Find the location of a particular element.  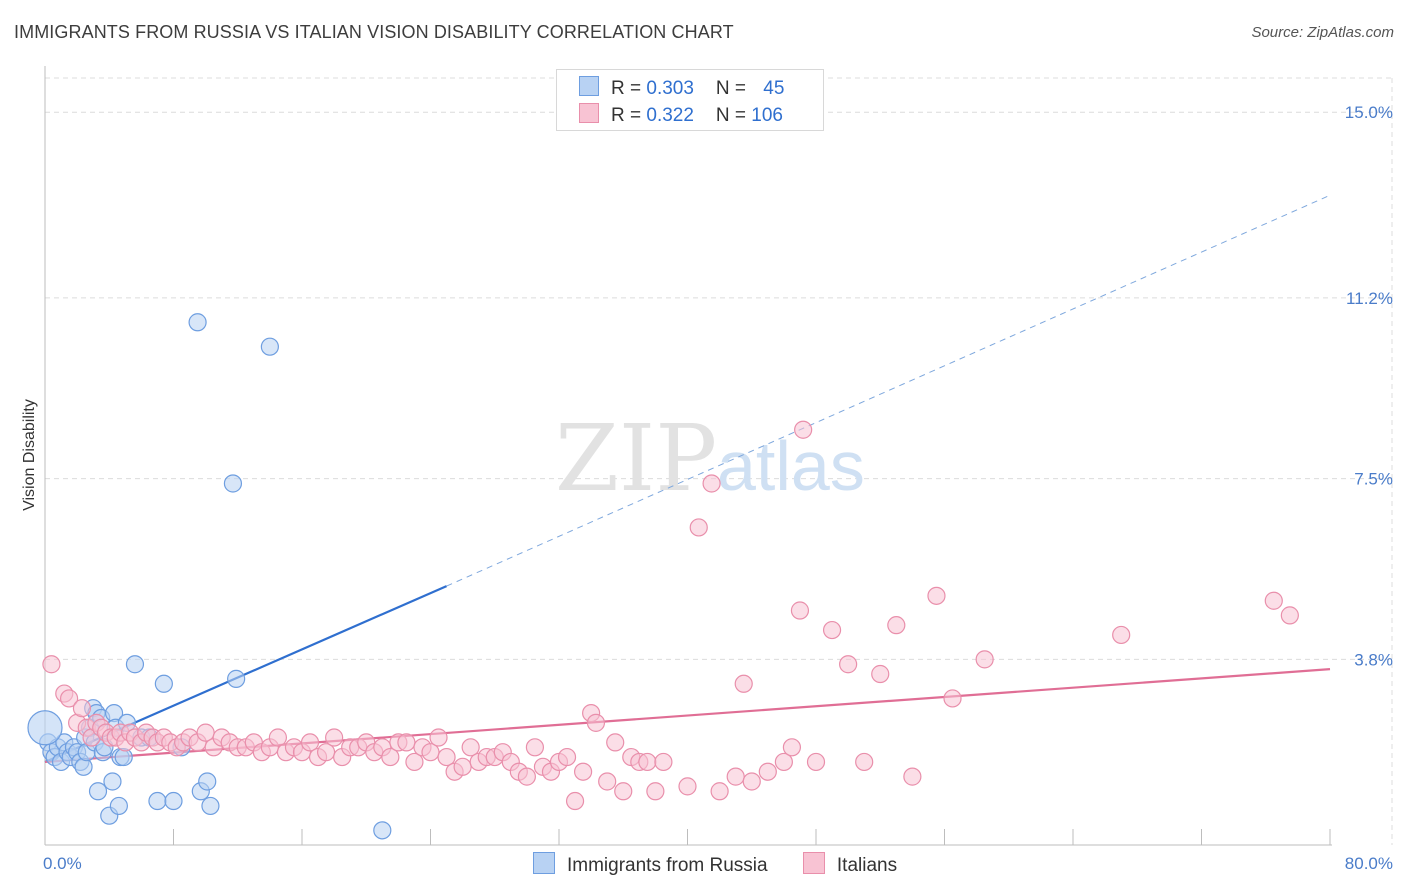

stats-legend: R = 0.303 N = 45 R = 0.322 N = 106 is located at coordinates (690, 100).